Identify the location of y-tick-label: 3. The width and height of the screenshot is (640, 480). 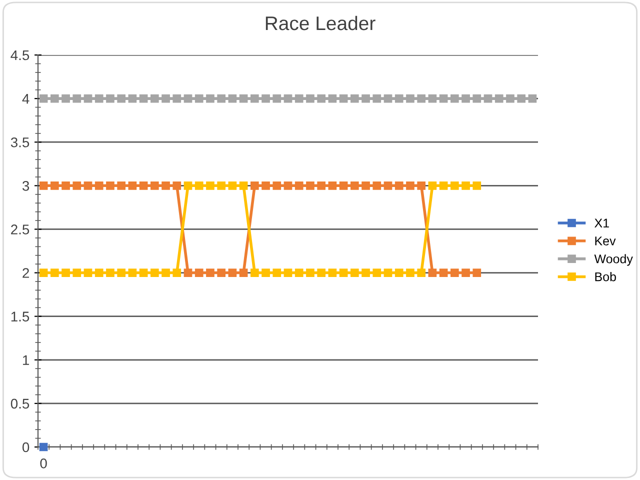
(26, 186).